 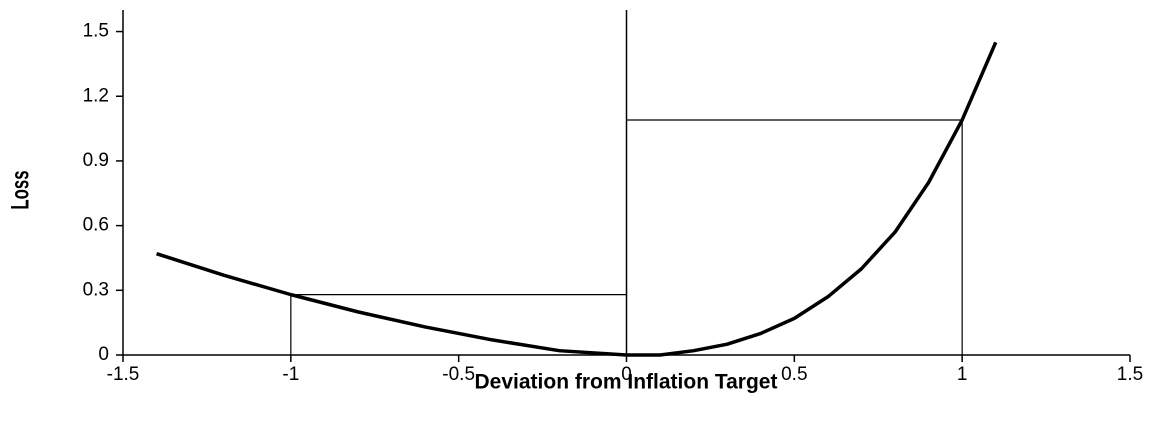 I want to click on y-axis-label: Loss, so click(x=20, y=189).